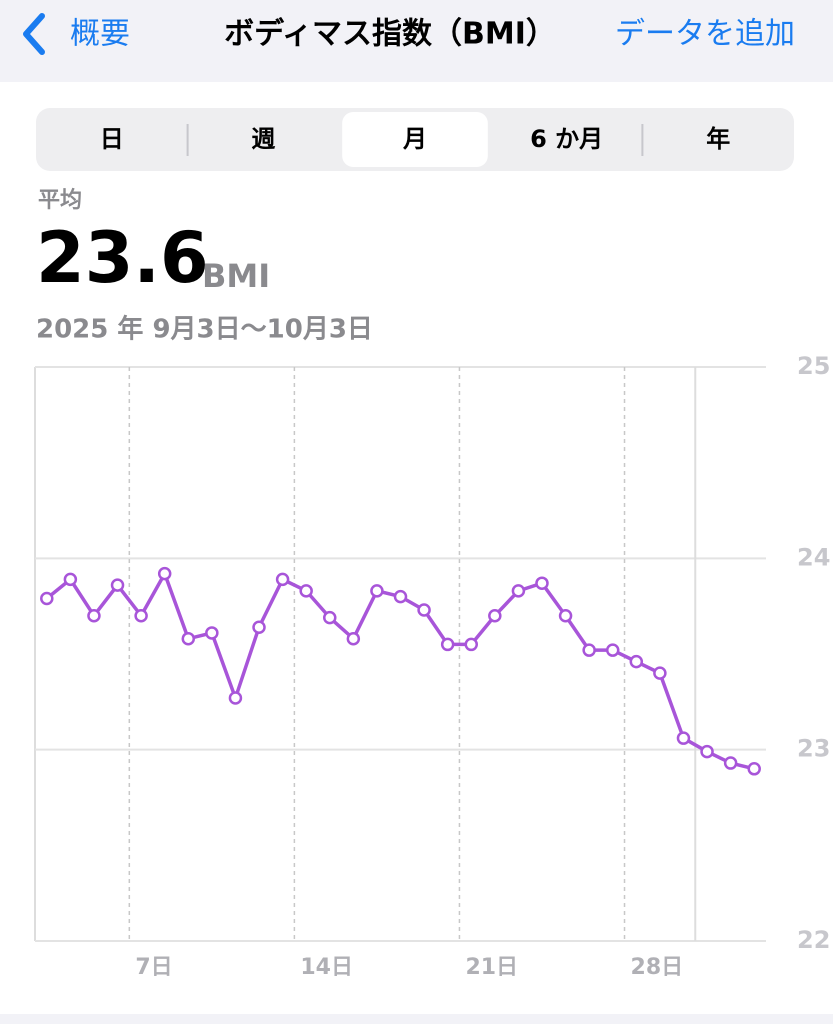 This screenshot has height=1024, width=833. Describe the element at coordinates (705, 34) in the screenshot. I see `add-data-button: データを追加` at that location.